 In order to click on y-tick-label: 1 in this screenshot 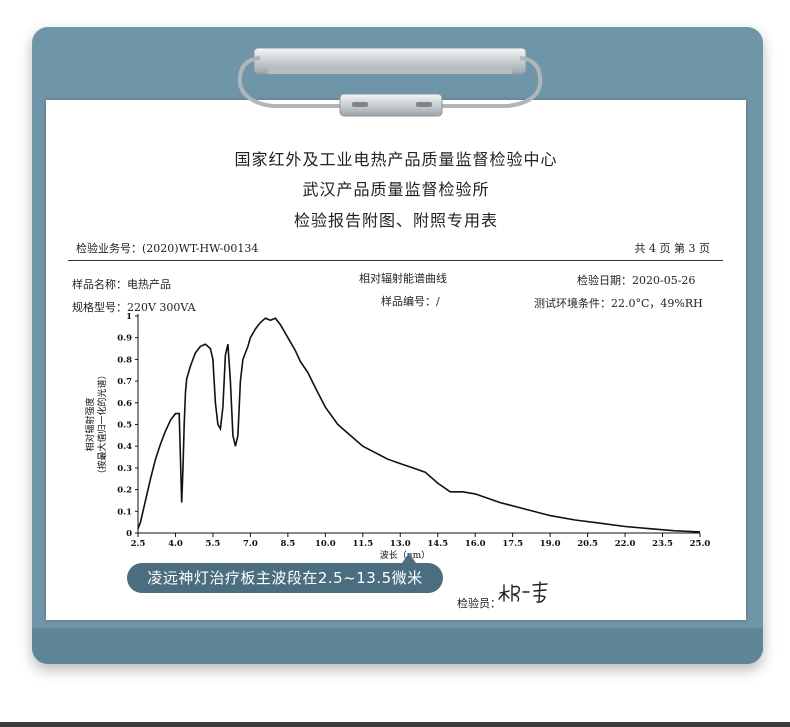, I will do `click(129, 317)`.